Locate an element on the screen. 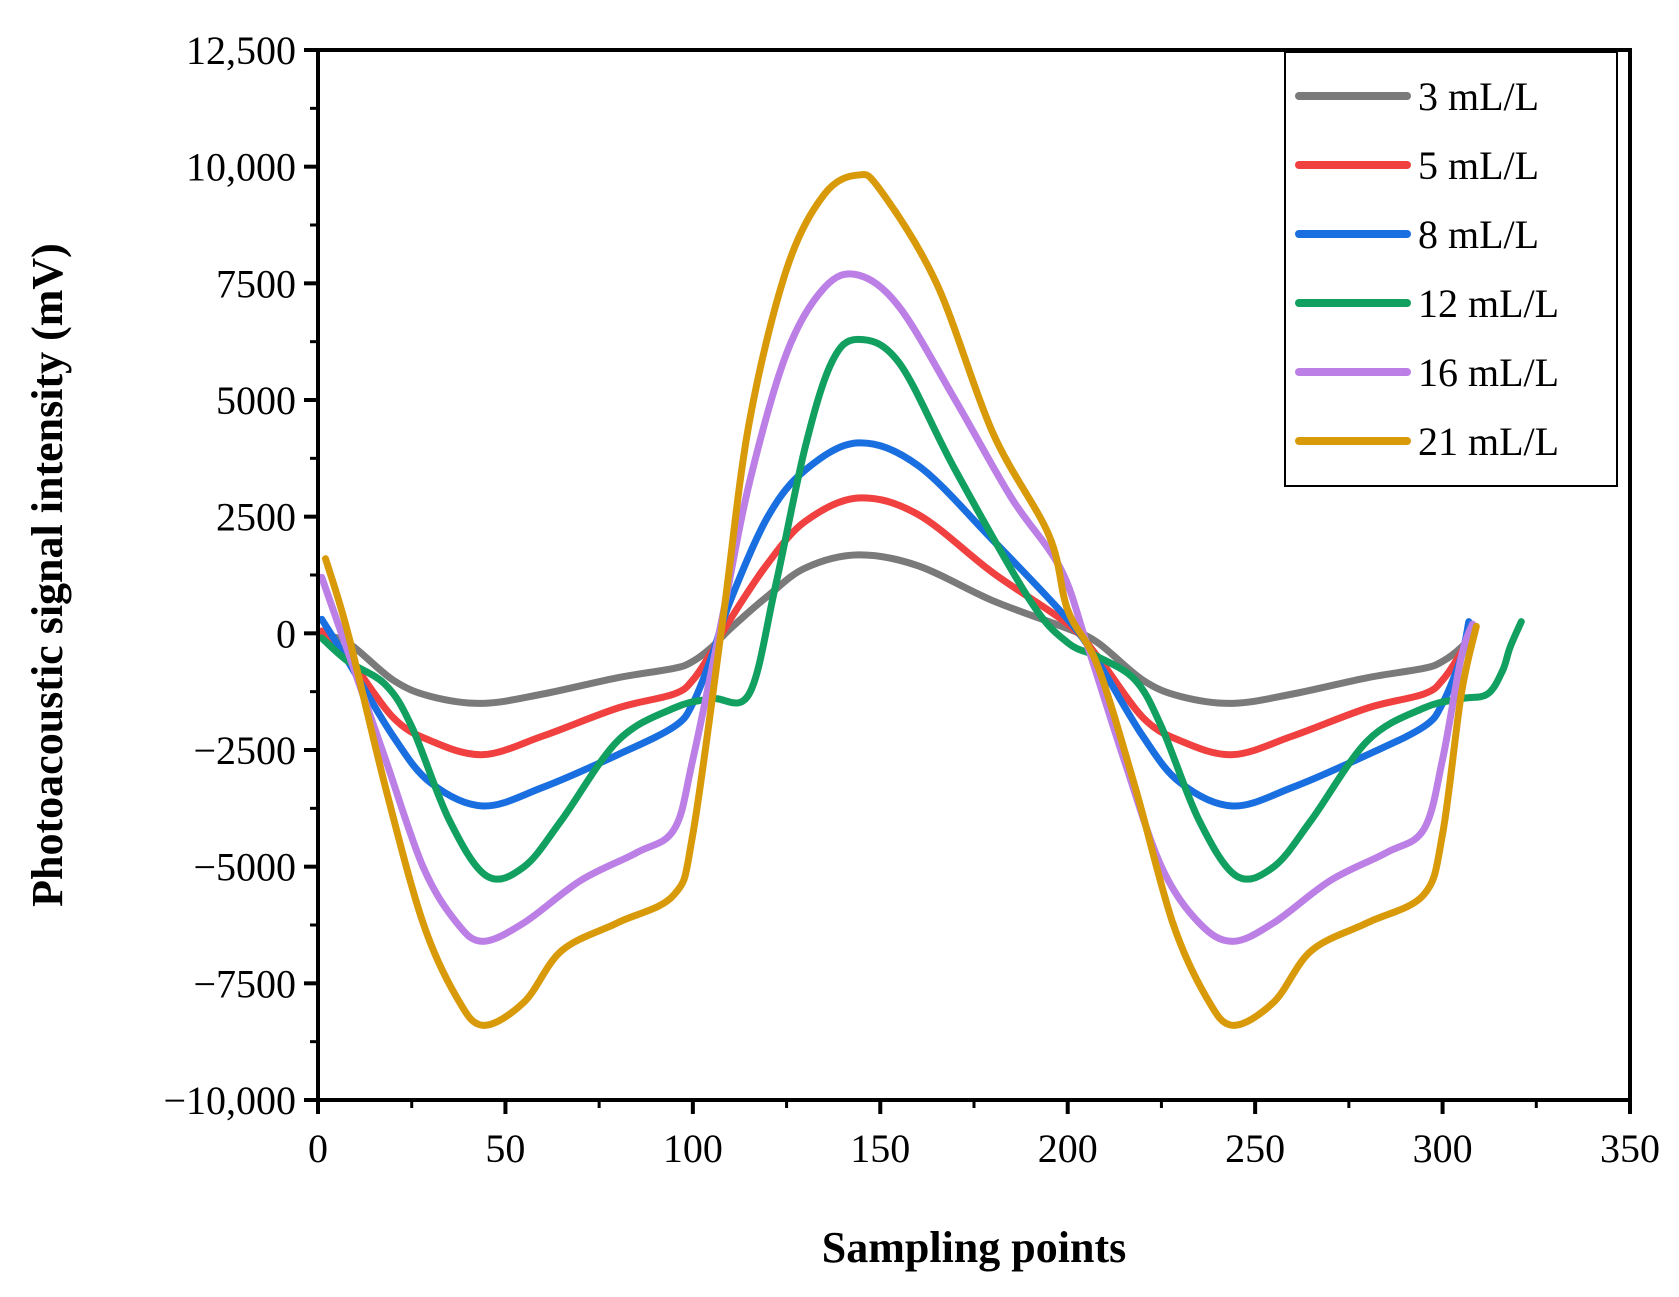  x-axis-title: Sampling points is located at coordinates (974, 1247).